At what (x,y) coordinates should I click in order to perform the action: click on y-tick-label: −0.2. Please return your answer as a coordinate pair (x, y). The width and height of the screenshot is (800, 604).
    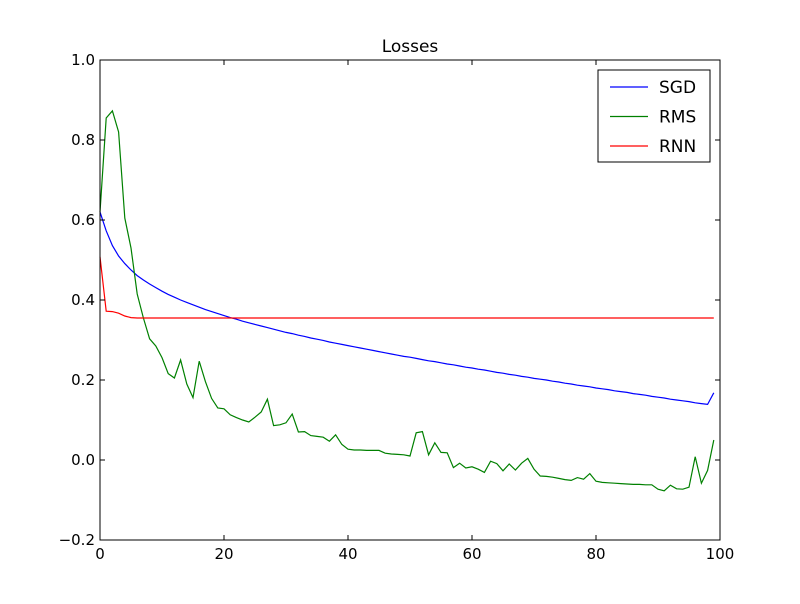
    Looking at the image, I should click on (77, 540).